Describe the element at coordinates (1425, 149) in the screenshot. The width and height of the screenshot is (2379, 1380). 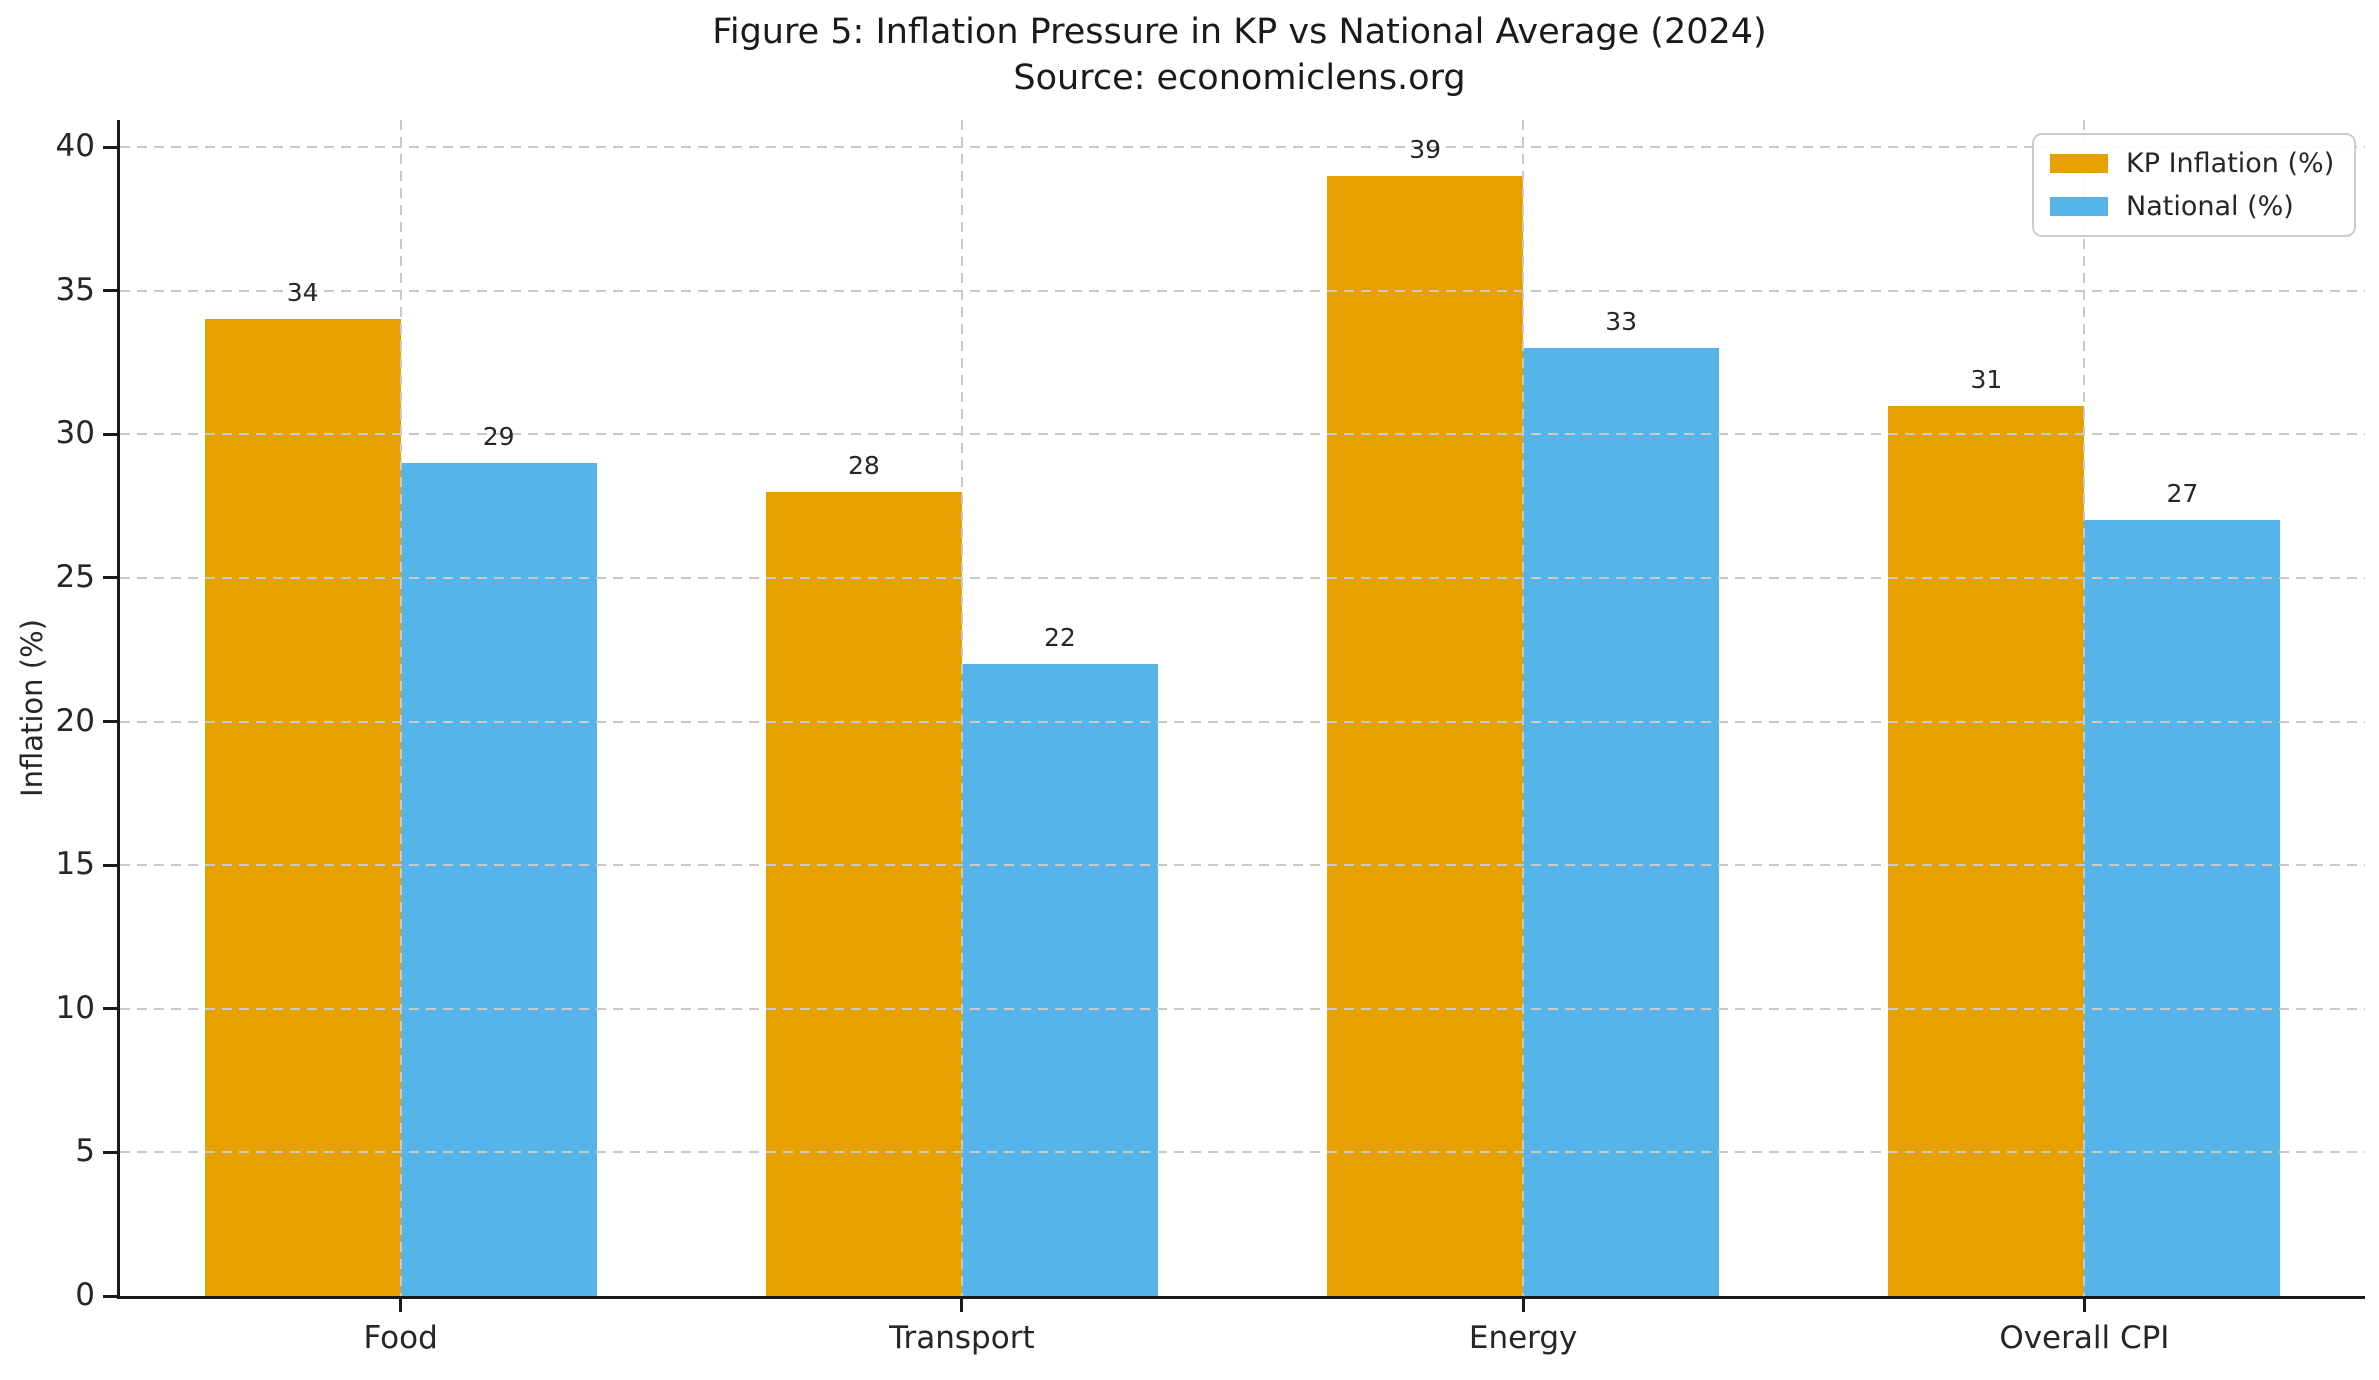
I see `bar-value-label: 39` at that location.